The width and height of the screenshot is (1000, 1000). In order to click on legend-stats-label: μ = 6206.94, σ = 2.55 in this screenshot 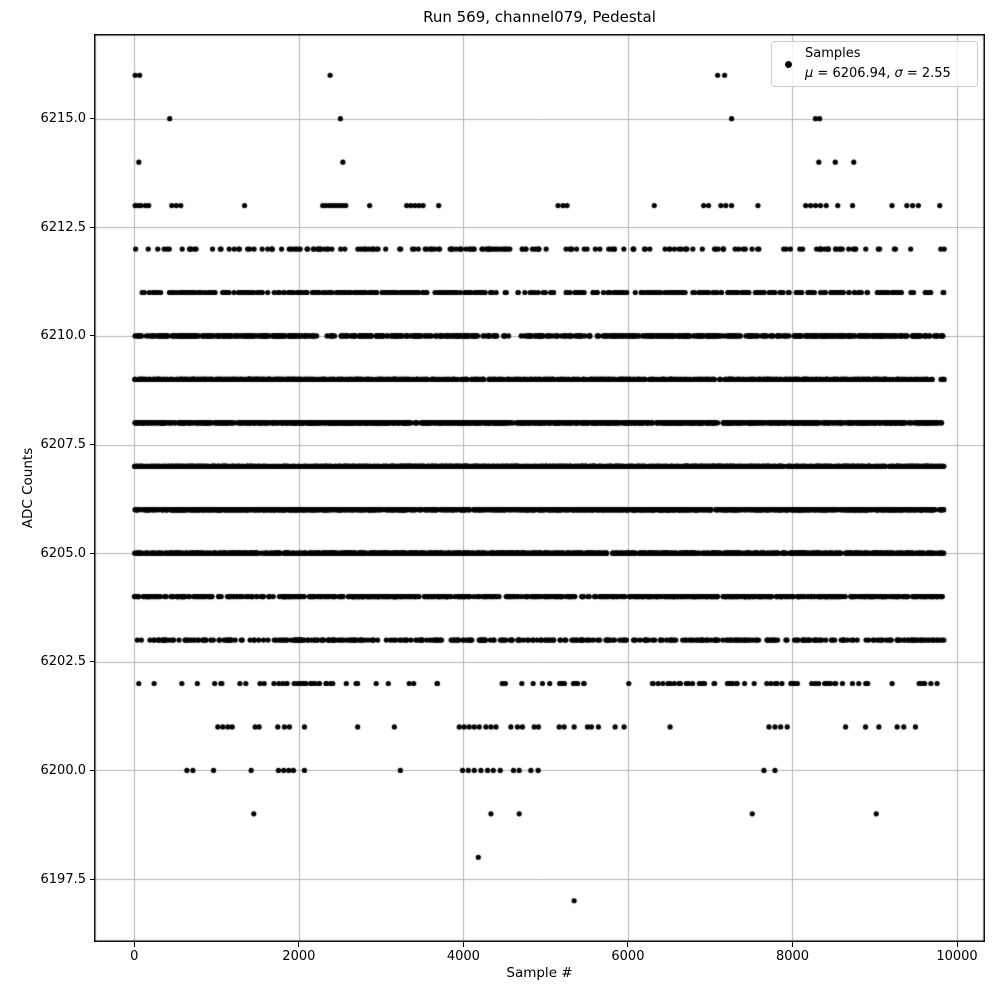, I will do `click(878, 74)`.